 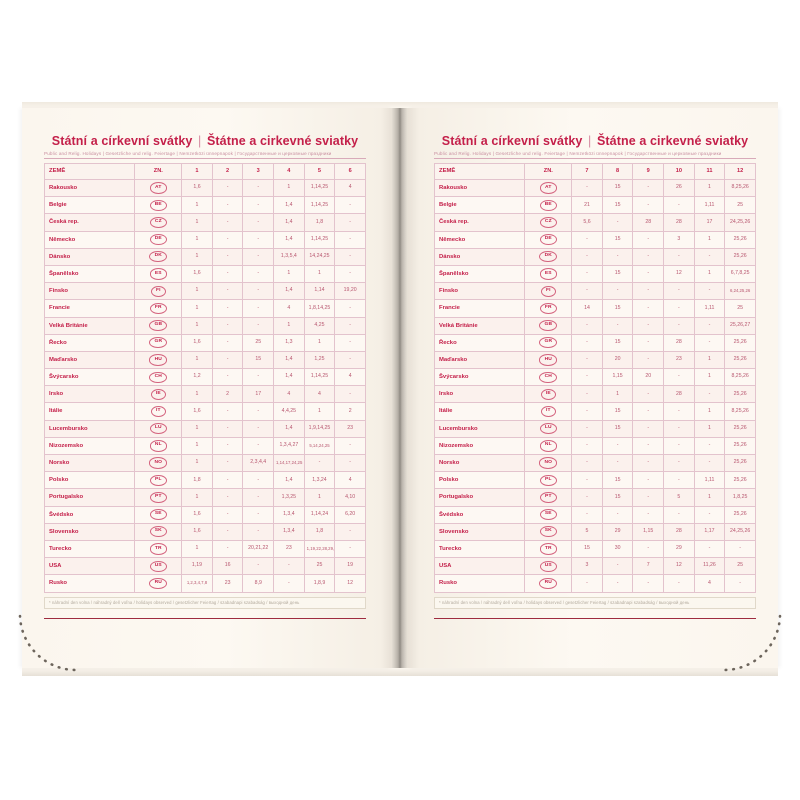 What do you see at coordinates (204, 411) in the screenshot?
I see `table-row: Itálie IT 1,6- -4,4,25 1 2` at bounding box center [204, 411].